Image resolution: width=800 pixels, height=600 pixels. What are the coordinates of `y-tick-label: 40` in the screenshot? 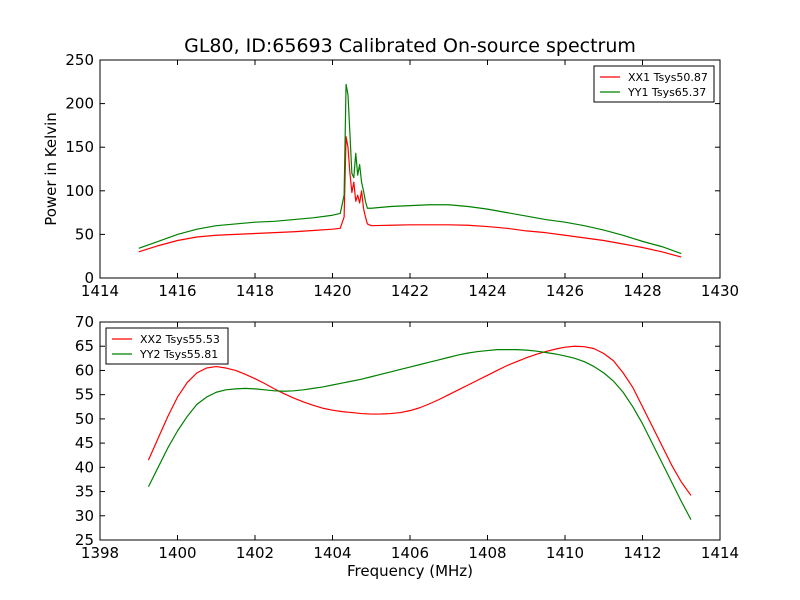 It's located at (84, 467).